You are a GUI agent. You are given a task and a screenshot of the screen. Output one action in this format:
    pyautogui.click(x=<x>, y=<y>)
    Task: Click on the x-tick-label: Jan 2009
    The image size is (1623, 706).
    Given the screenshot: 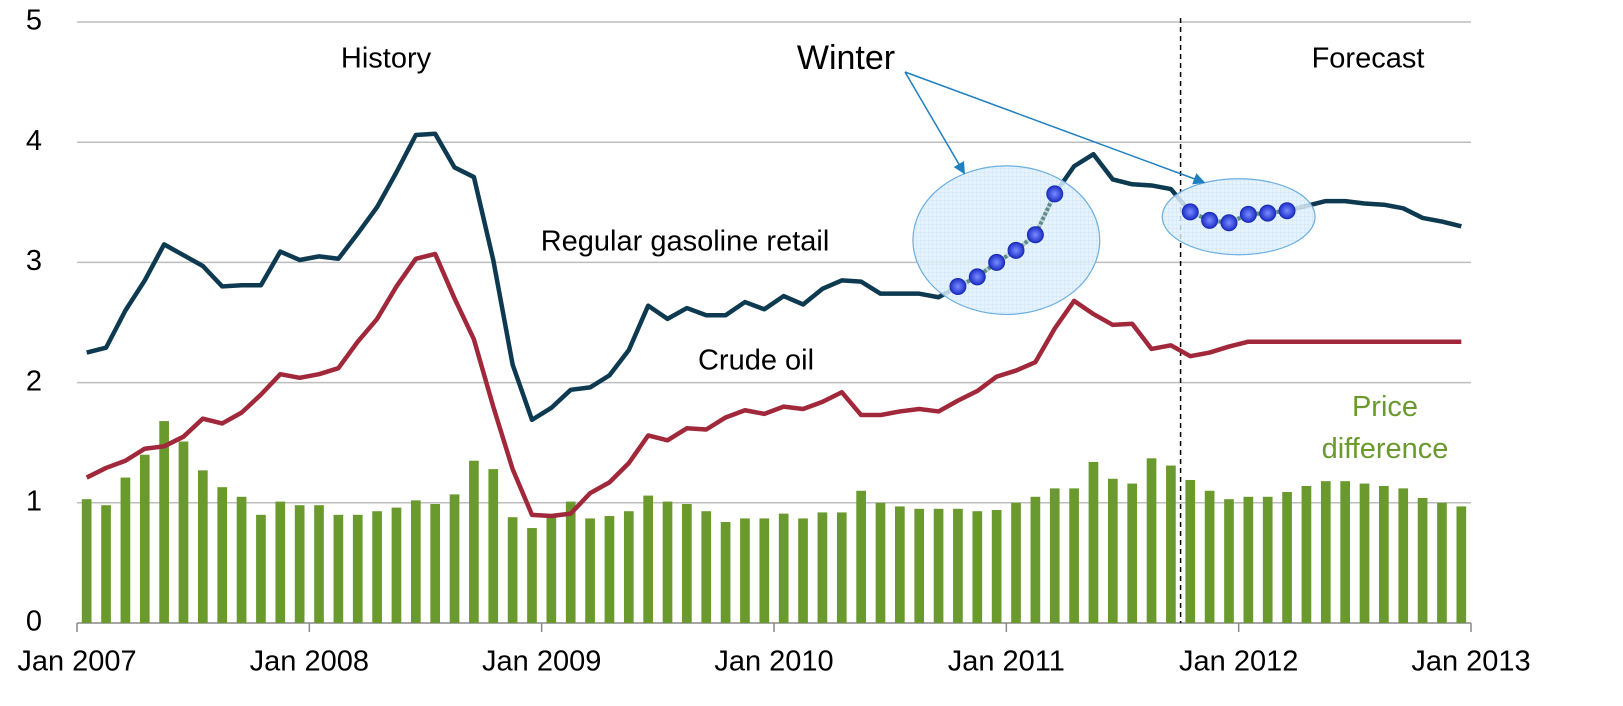 What is the action you would take?
    pyautogui.click(x=541, y=662)
    